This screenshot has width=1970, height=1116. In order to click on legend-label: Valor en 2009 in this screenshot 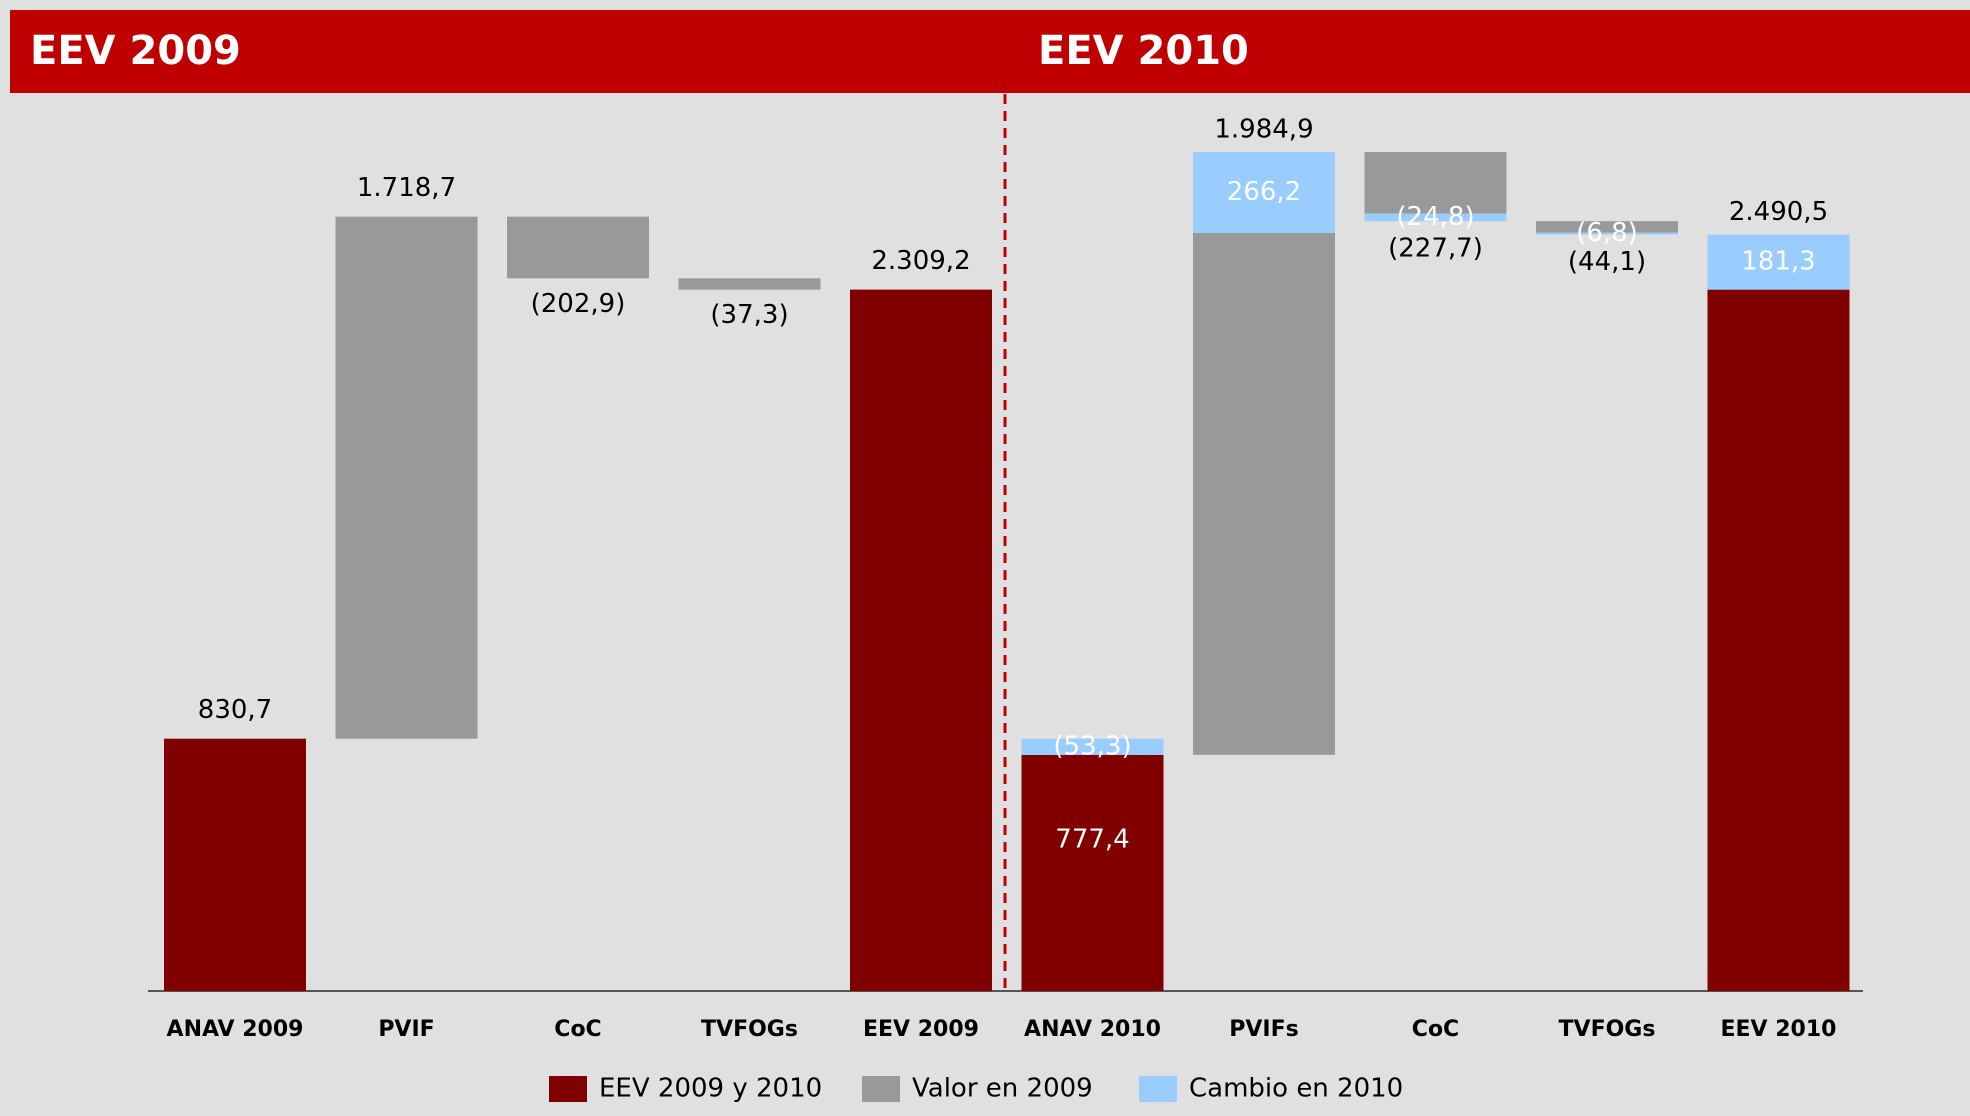, I will do `click(1002, 1089)`.